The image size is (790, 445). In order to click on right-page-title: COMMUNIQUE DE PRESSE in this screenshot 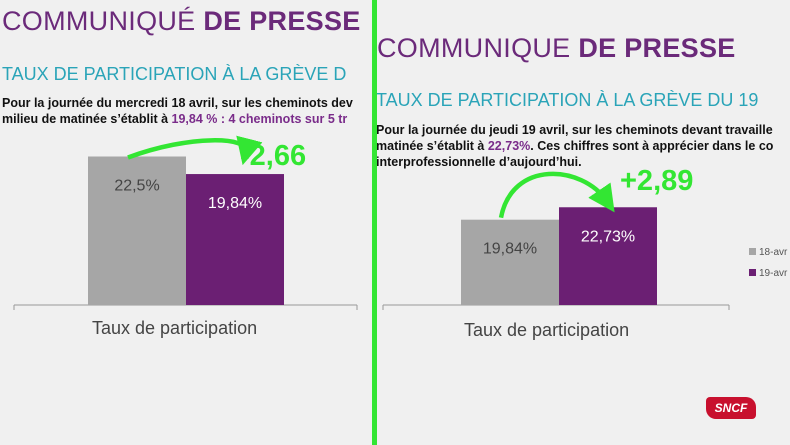, I will do `click(556, 48)`.